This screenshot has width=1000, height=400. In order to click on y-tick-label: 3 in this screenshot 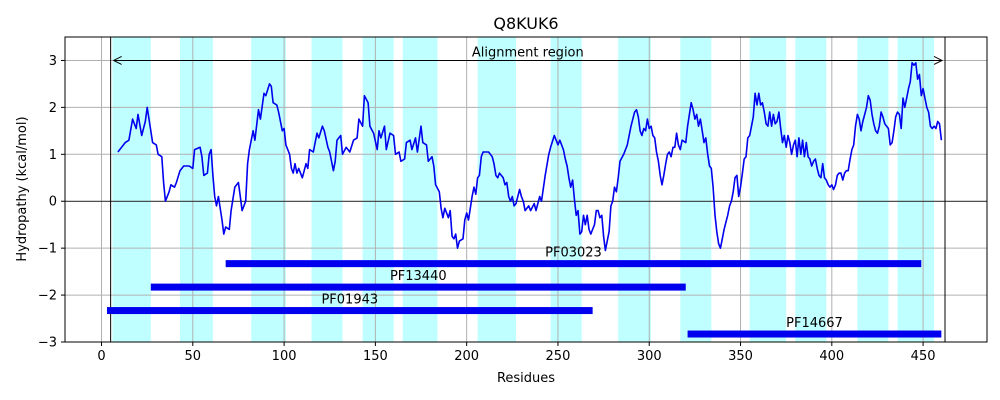, I will do `click(53, 61)`.